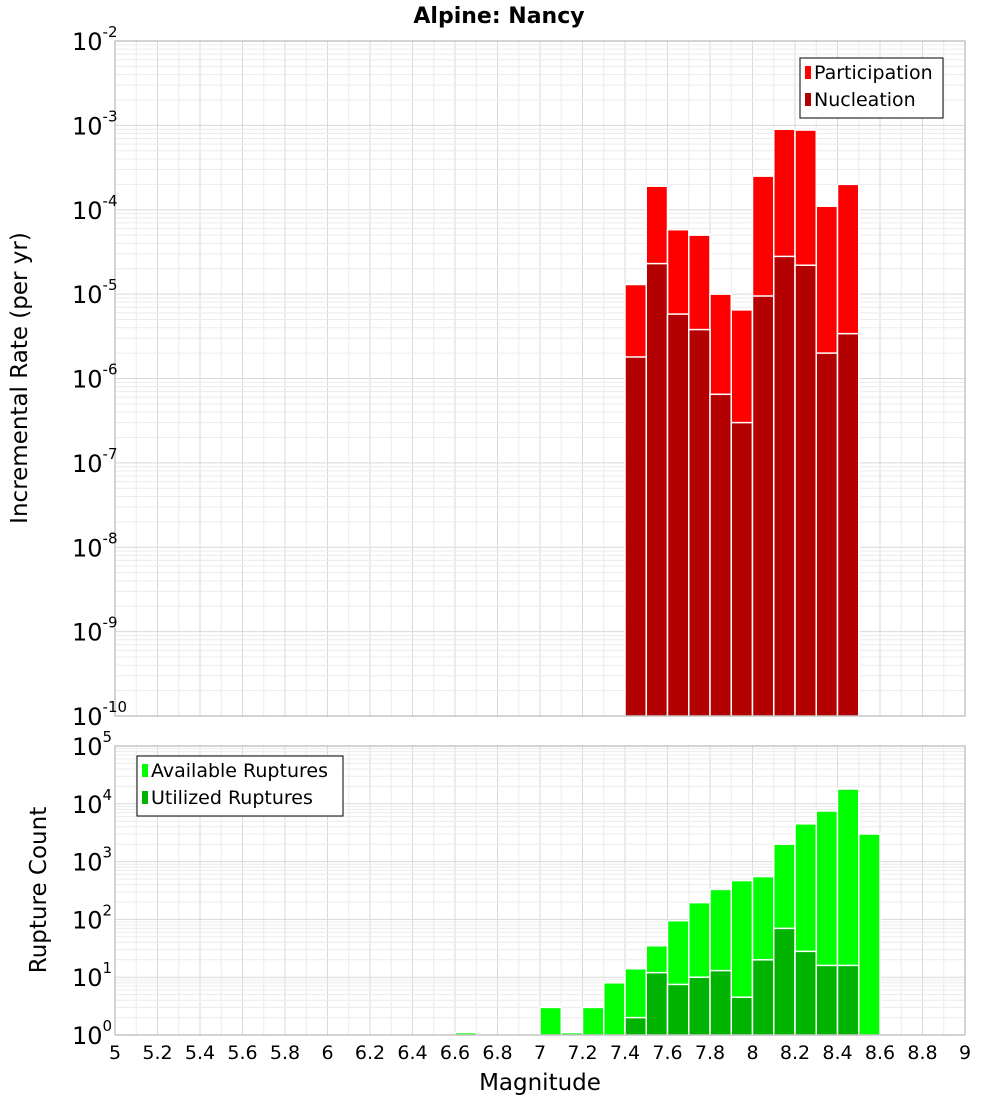 Image resolution: width=1000 pixels, height=1100 pixels. What do you see at coordinates (200, 1053) in the screenshot?
I see `x-tick-label: 5.4` at bounding box center [200, 1053].